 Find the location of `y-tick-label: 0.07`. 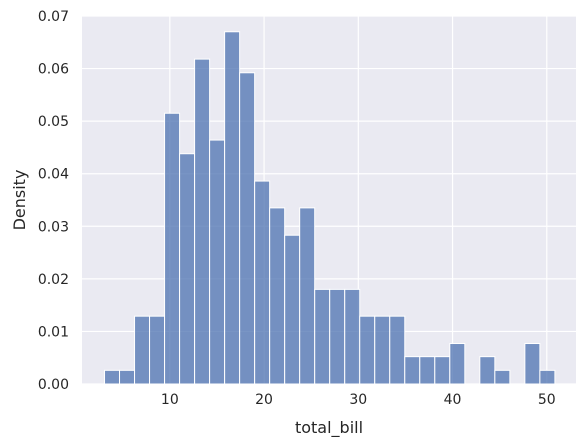

y-tick-label: 0.07 is located at coordinates (53, 17).